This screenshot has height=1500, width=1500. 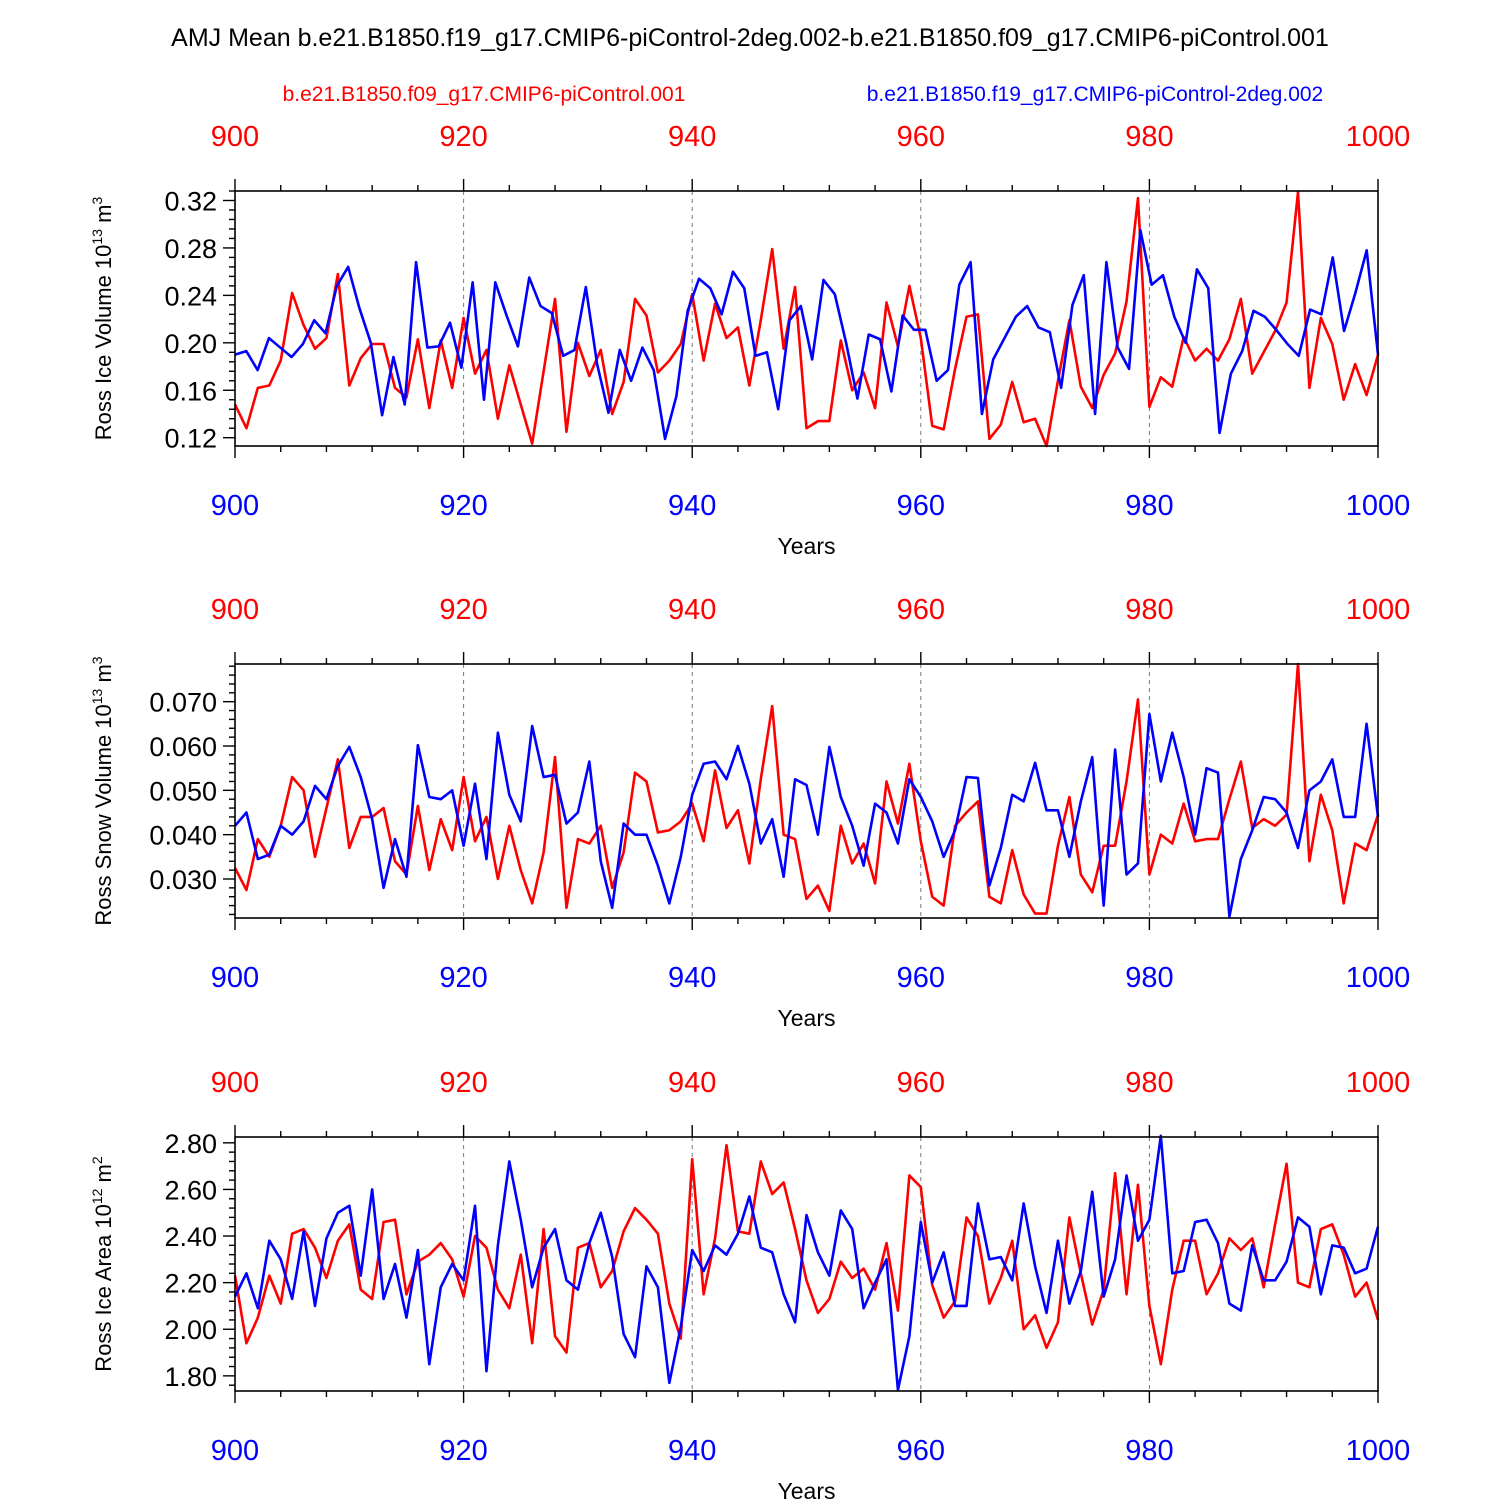 What do you see at coordinates (97, 1196) in the screenshot?
I see `y-axis-title-exponent: 12` at bounding box center [97, 1196].